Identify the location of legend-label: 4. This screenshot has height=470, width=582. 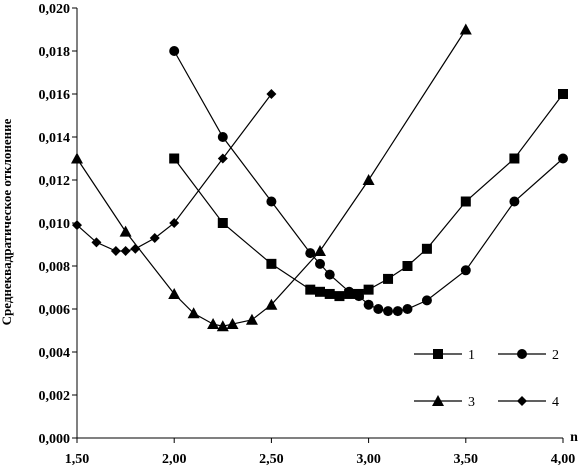
(555, 402).